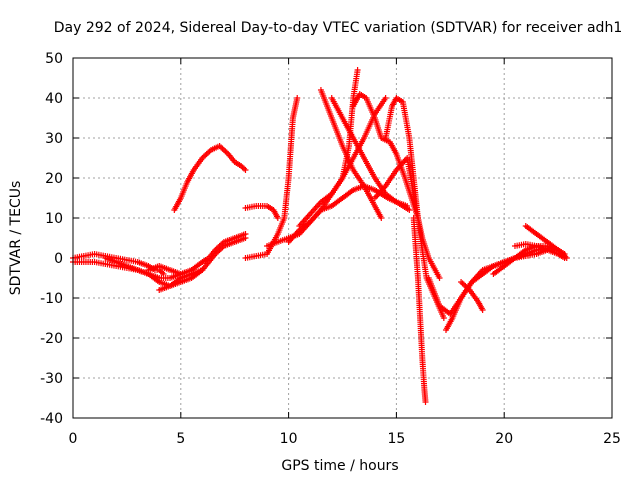  I want to click on x-tick-label: 25, so click(612, 439).